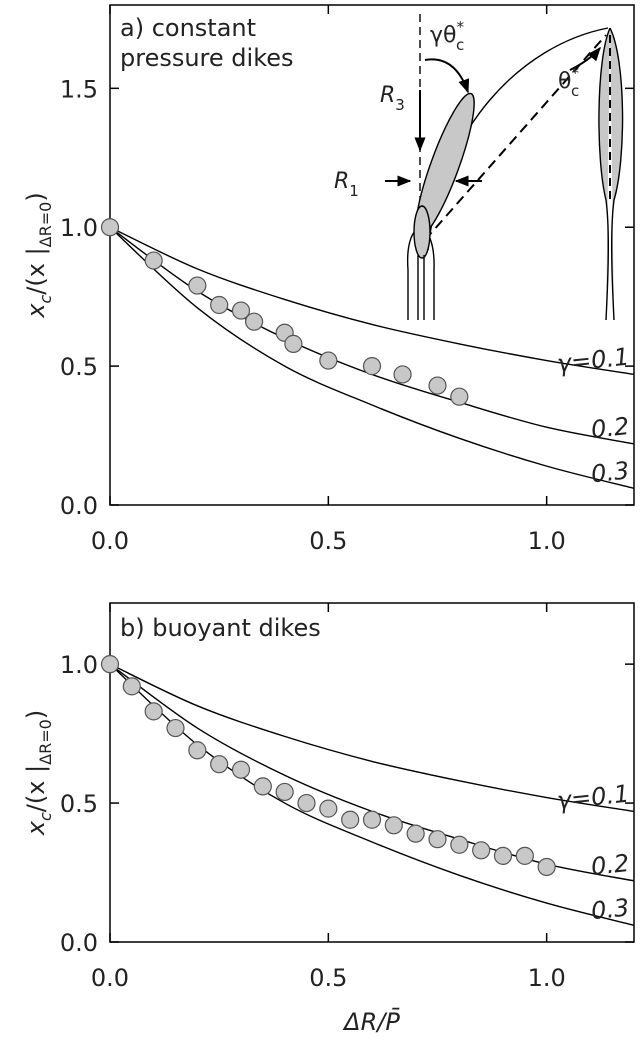  I want to click on label-main: γθ, so click(443, 35).